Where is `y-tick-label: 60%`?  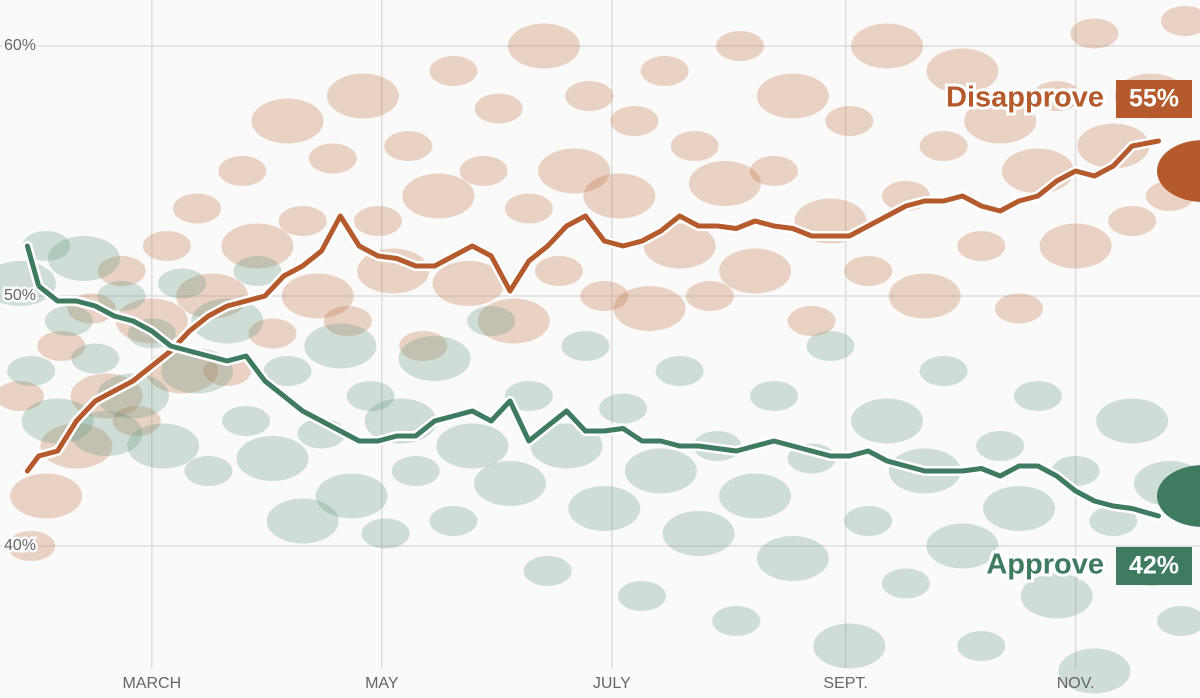 y-tick-label: 60% is located at coordinates (20, 45).